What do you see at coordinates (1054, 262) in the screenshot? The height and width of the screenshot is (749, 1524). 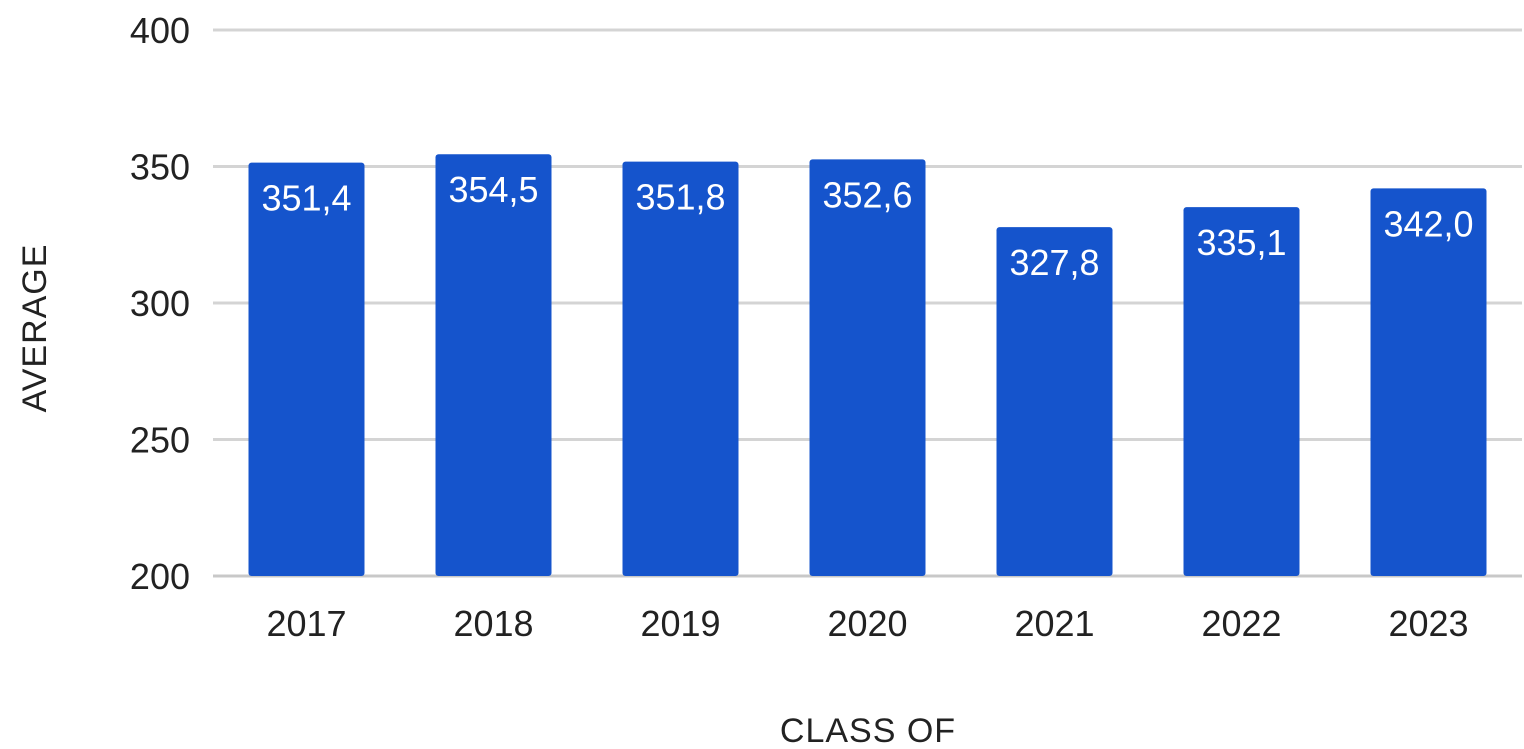 I see `data-label-2021: 327,8` at bounding box center [1054, 262].